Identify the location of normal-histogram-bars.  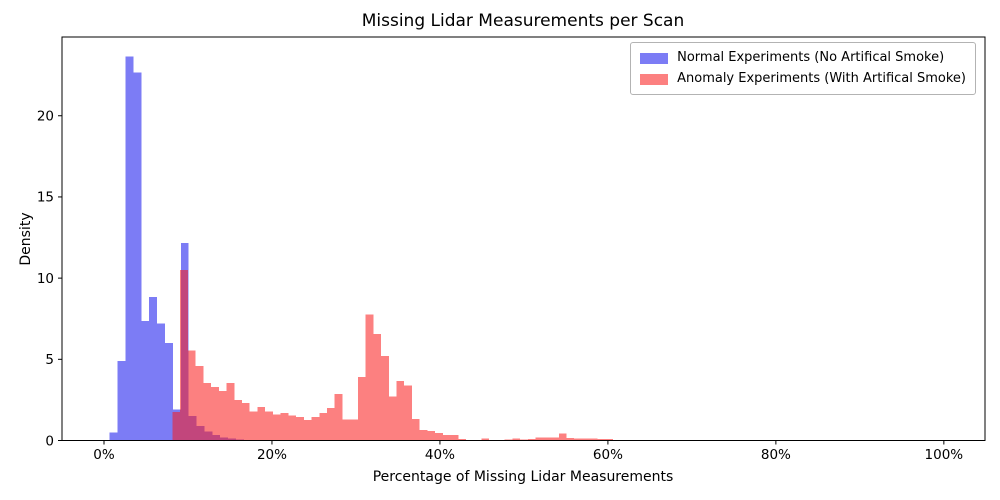
(176, 248).